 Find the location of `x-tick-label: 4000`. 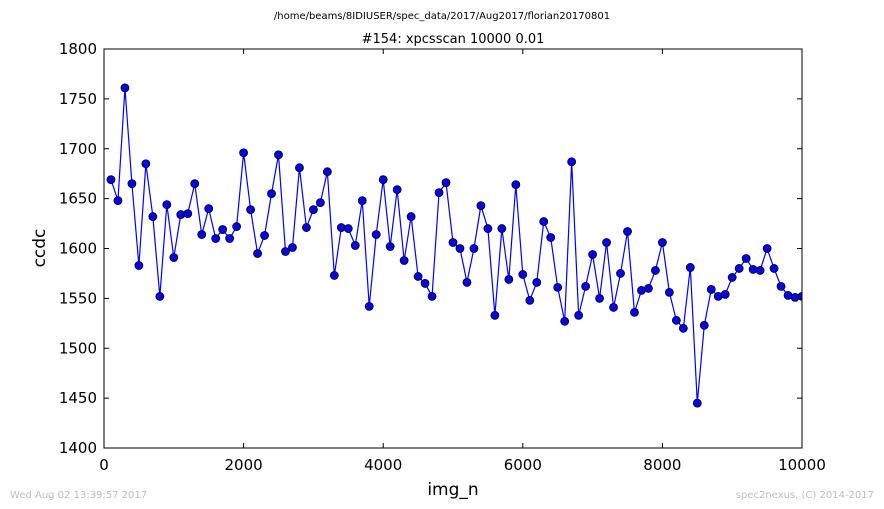

x-tick-label: 4000 is located at coordinates (383, 465).